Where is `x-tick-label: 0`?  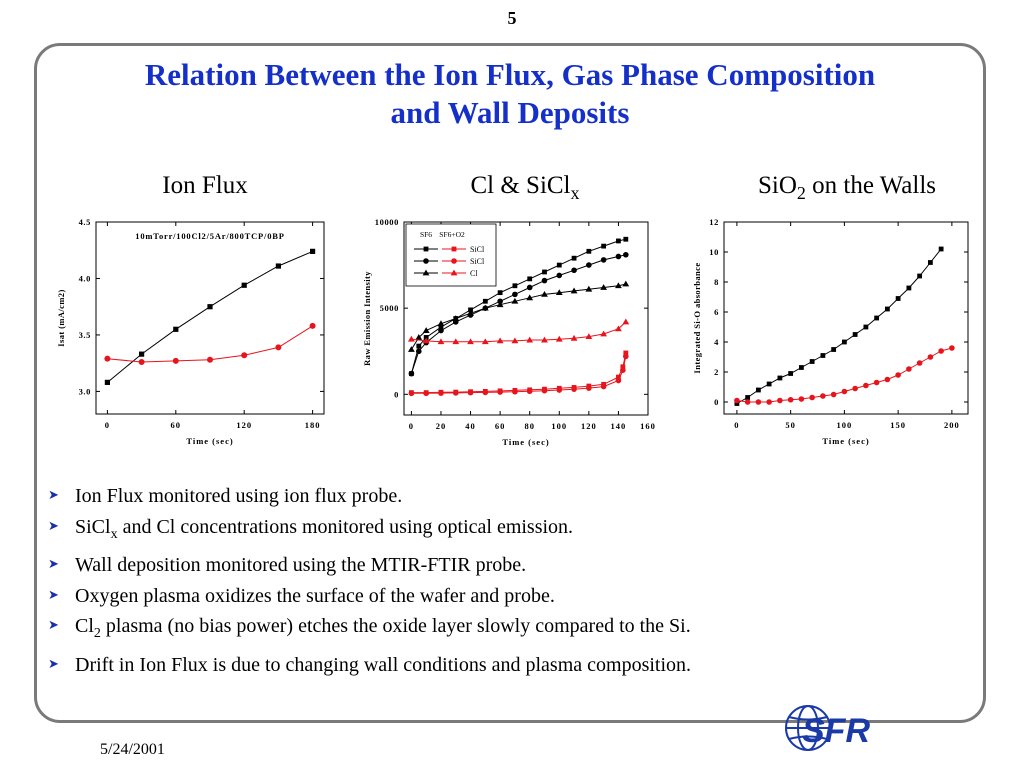
x-tick-label: 0 is located at coordinates (107, 425).